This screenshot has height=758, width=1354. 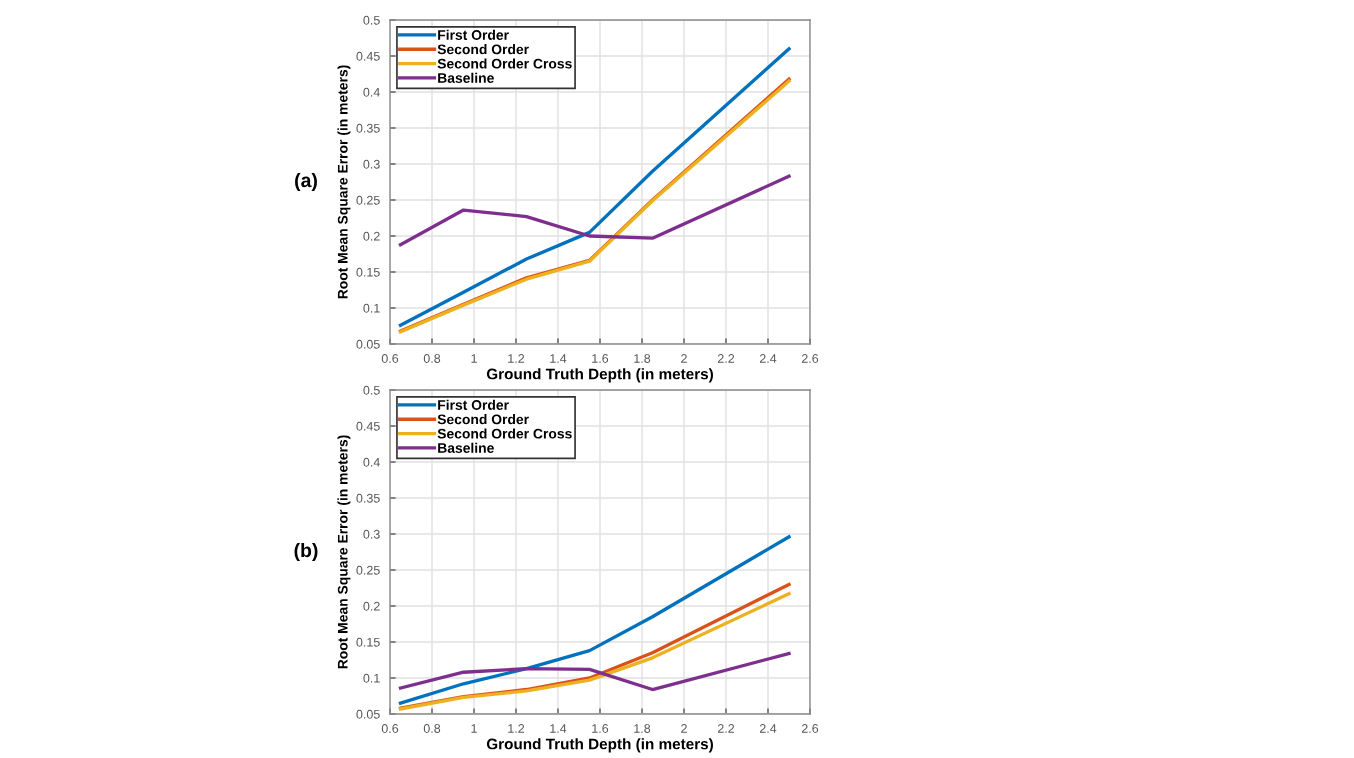 I want to click on text: (b), so click(x=306, y=552).